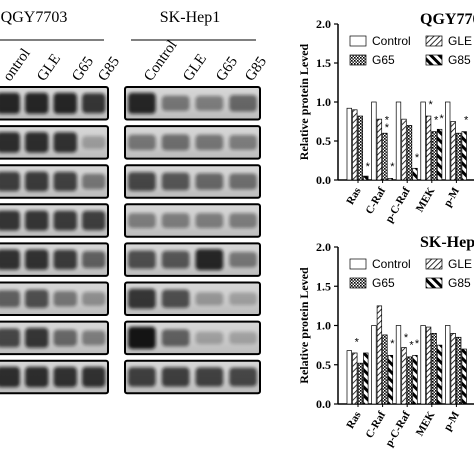 The width and height of the screenshot is (474, 474). I want to click on blot-title: QGY7703, so click(34, 17).